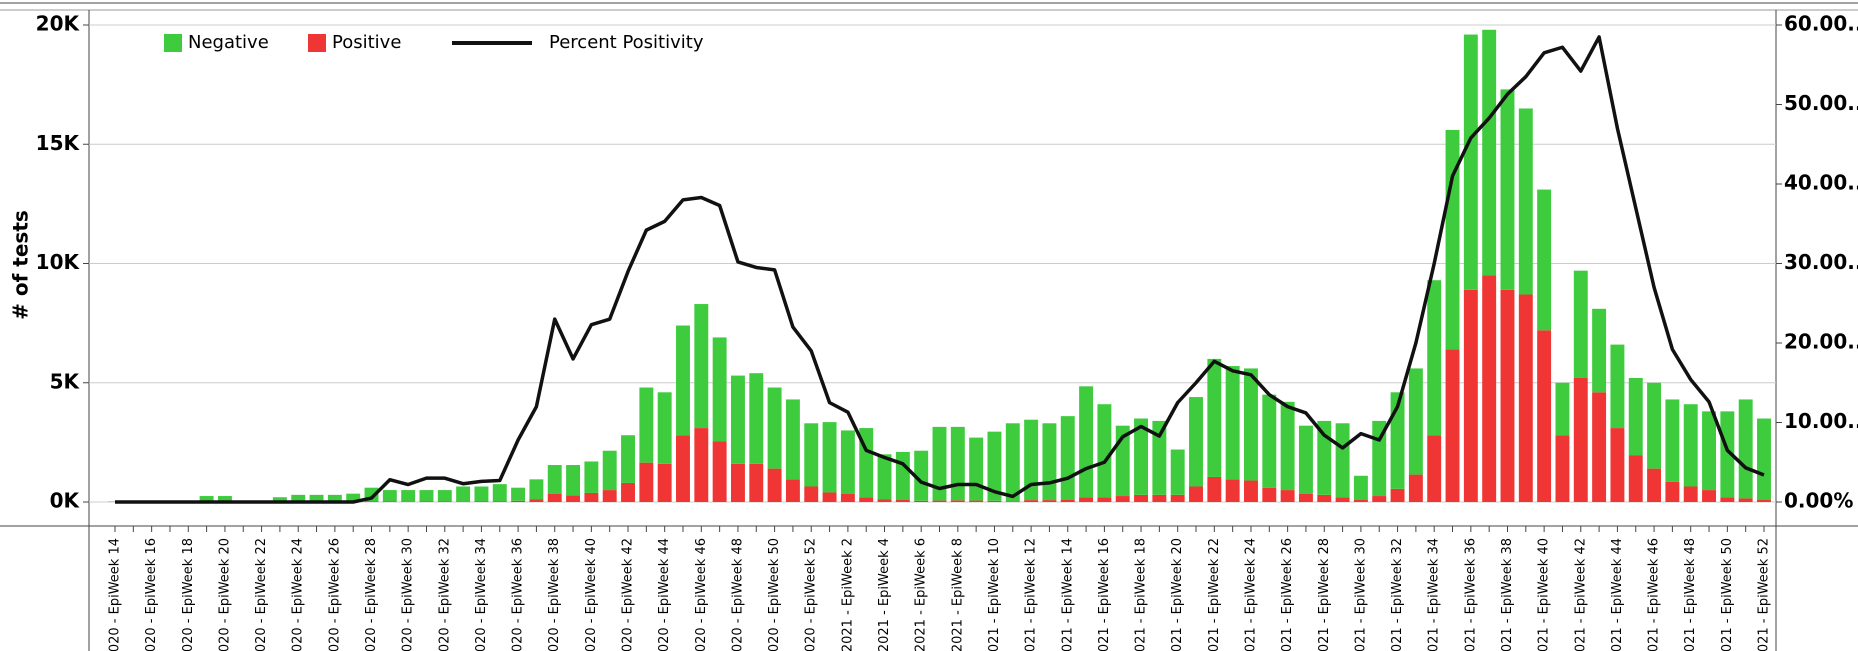 The width and height of the screenshot is (1858, 651). Describe the element at coordinates (1821, 262) in the screenshot. I see `y2-tick-label: 30.00..` at that location.